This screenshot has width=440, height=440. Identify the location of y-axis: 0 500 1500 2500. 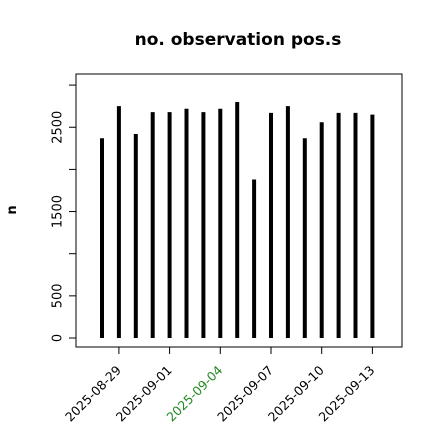
(63, 213).